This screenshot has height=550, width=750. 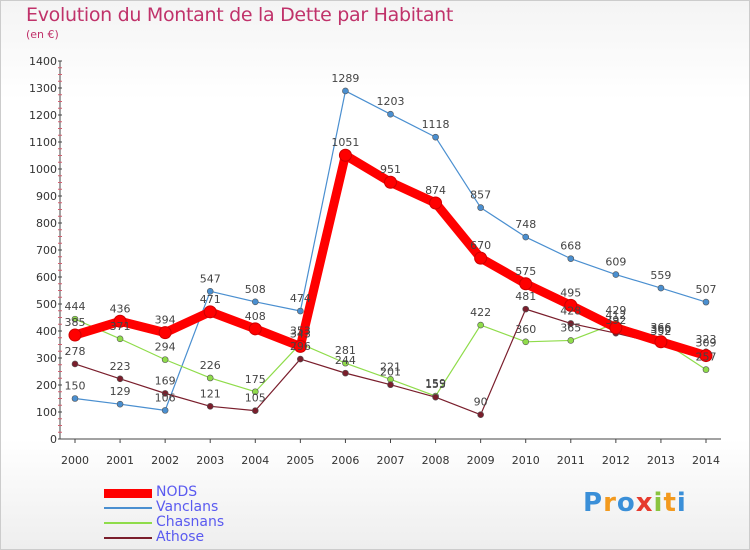 What do you see at coordinates (435, 190) in the screenshot?
I see `data-label-nods: 874` at bounding box center [435, 190].